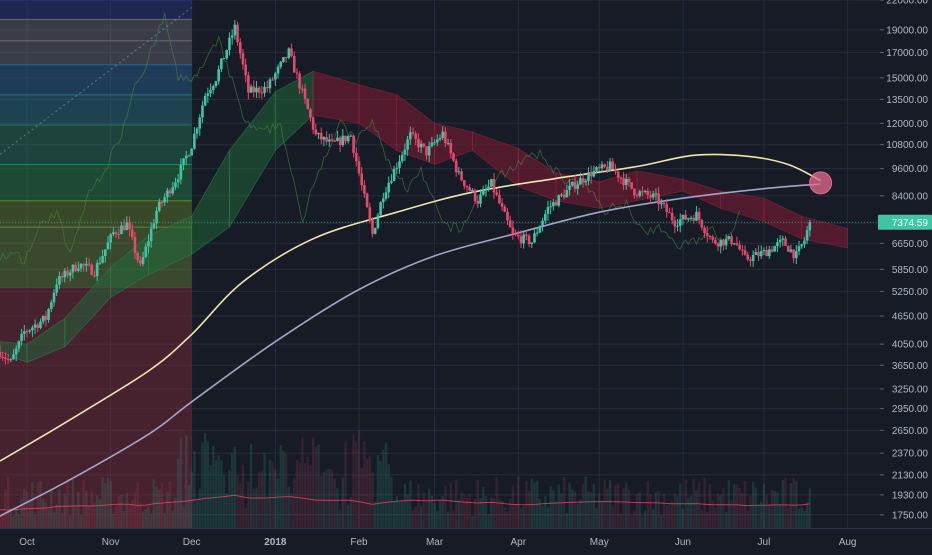  What do you see at coordinates (905, 222) in the screenshot?
I see `current-price-badge` at bounding box center [905, 222].